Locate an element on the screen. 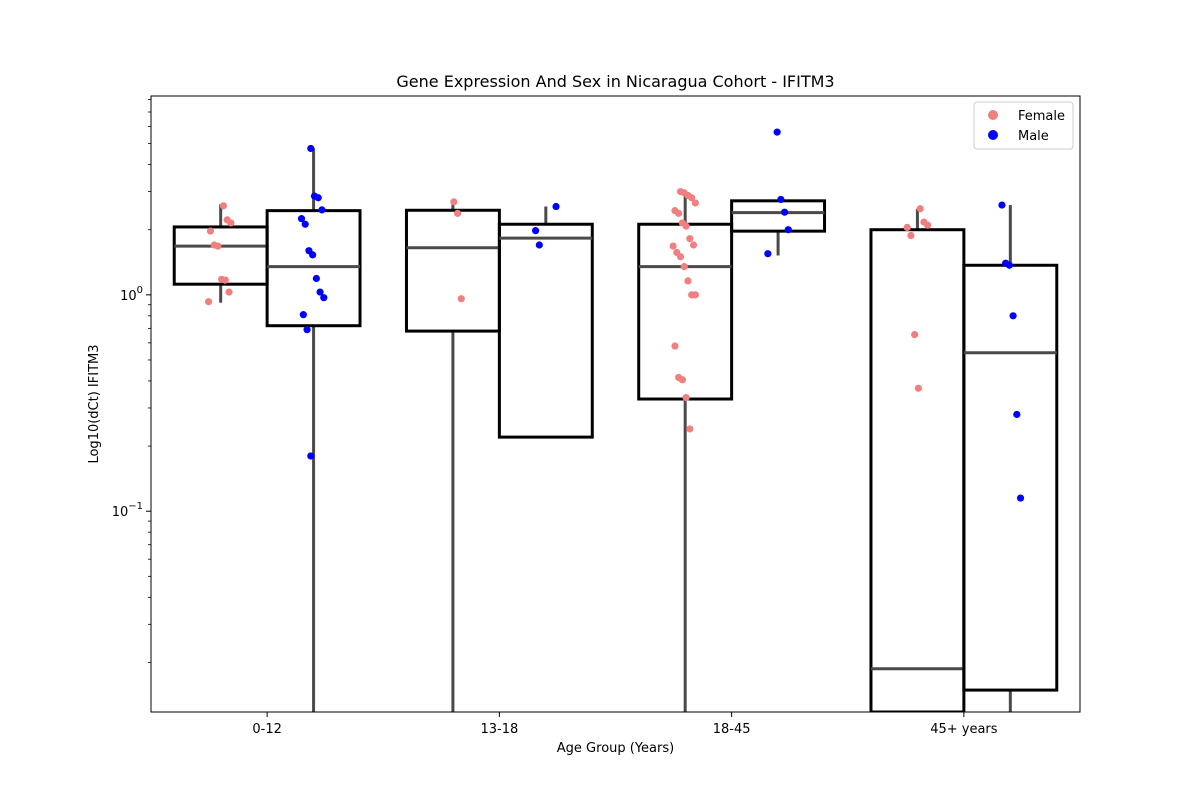 The image size is (1200, 800). legend: Female Male is located at coordinates (1023, 125).